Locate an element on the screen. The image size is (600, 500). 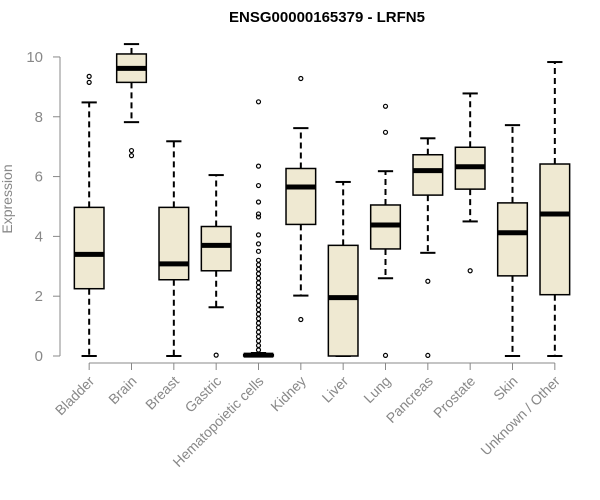
x-tick-label: Unknown / Other is located at coordinates (520, 416).